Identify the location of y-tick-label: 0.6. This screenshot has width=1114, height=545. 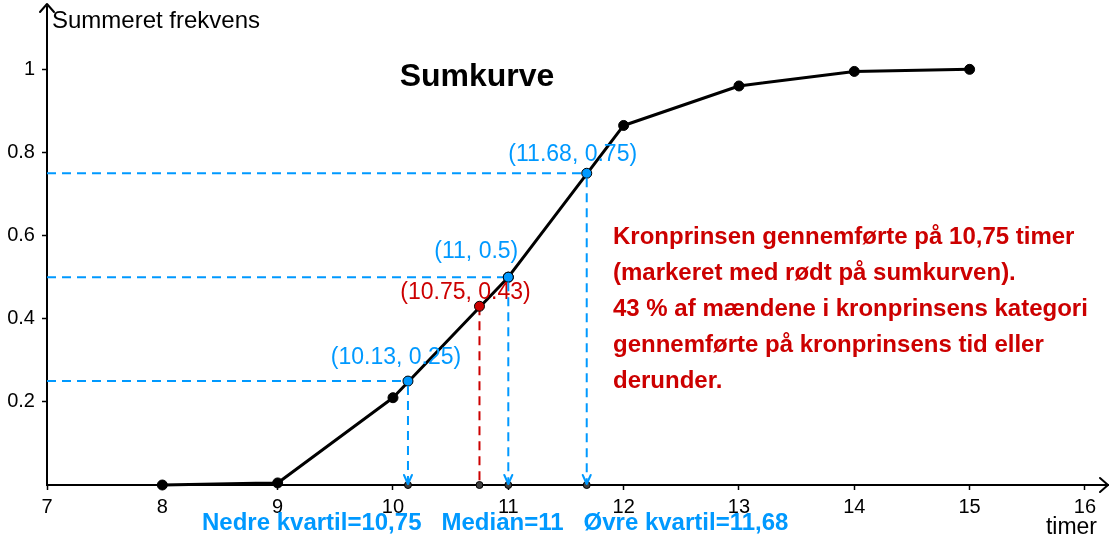
(21, 234).